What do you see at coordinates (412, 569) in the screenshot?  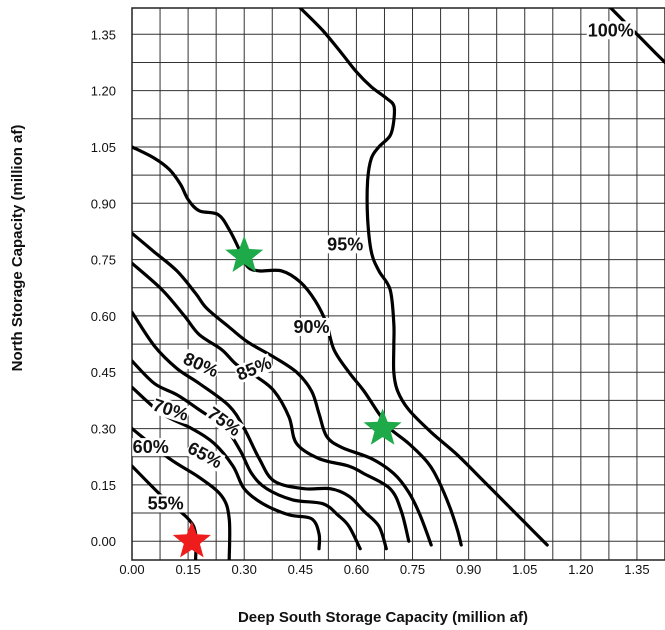 I see `x-tick-label: 0.75` at bounding box center [412, 569].